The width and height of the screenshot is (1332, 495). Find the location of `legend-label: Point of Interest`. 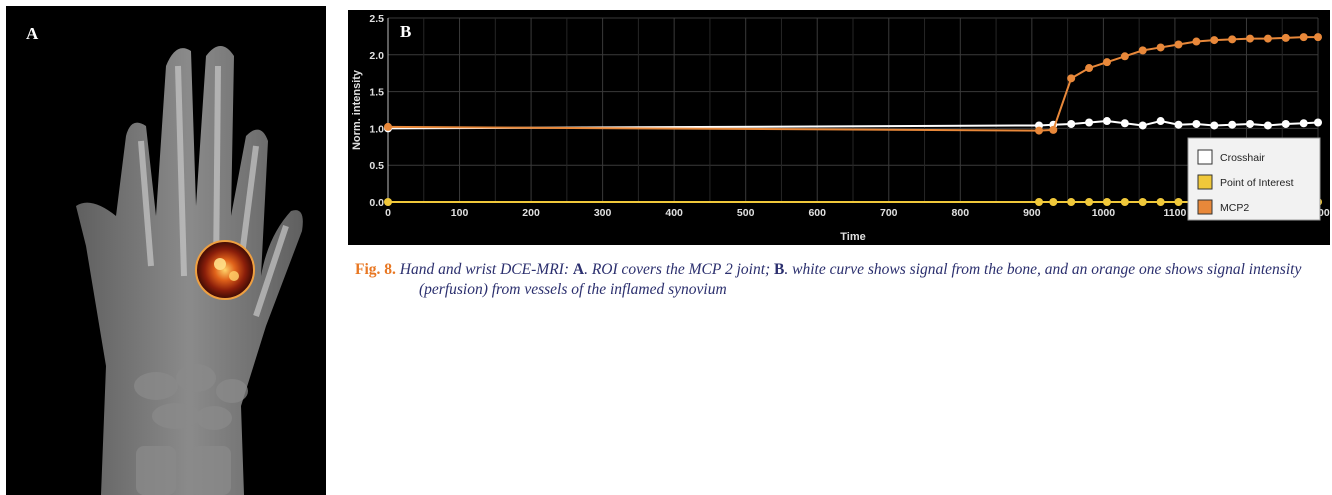

legend-label: Point of Interest is located at coordinates (1257, 183).